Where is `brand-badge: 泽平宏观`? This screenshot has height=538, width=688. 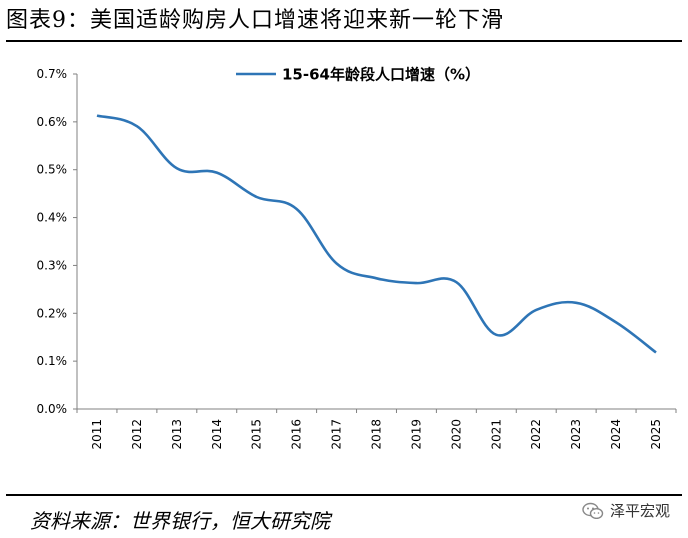 brand-badge: 泽平宏观 is located at coordinates (626, 510).